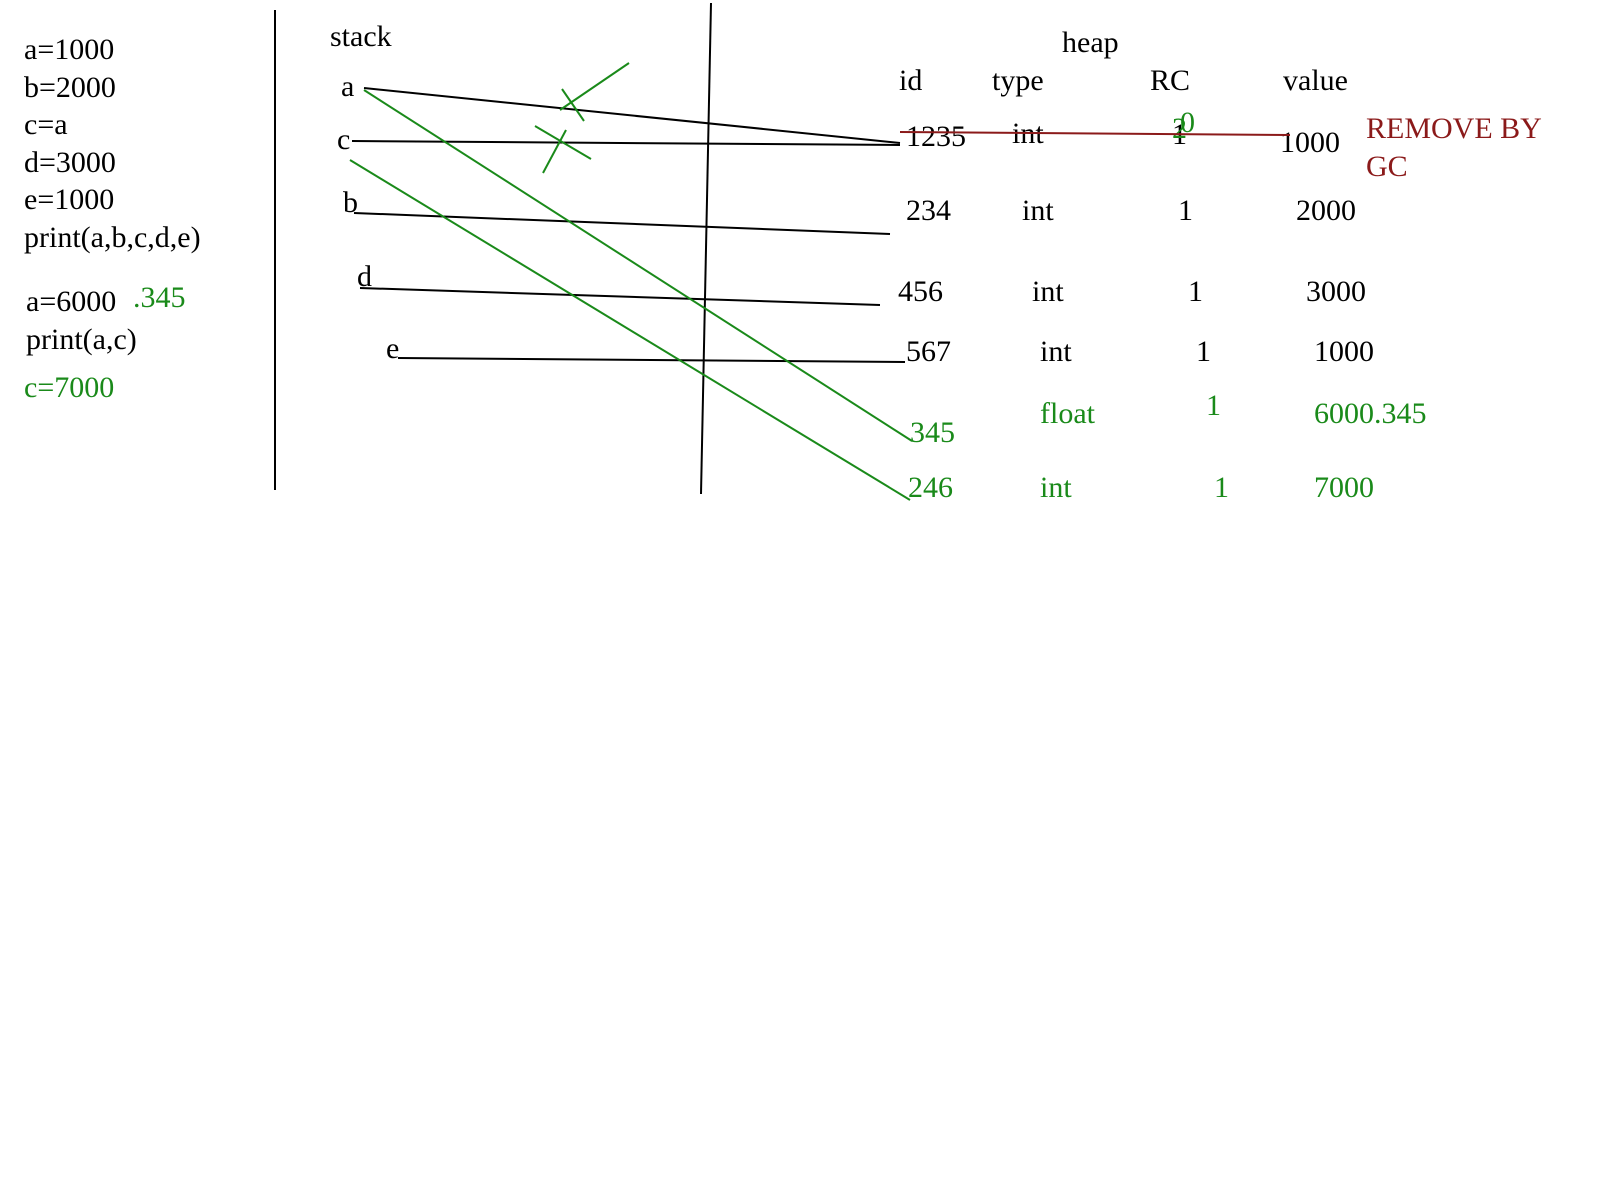  I want to click on heap-cell-value: 6000.345, so click(1370, 413).